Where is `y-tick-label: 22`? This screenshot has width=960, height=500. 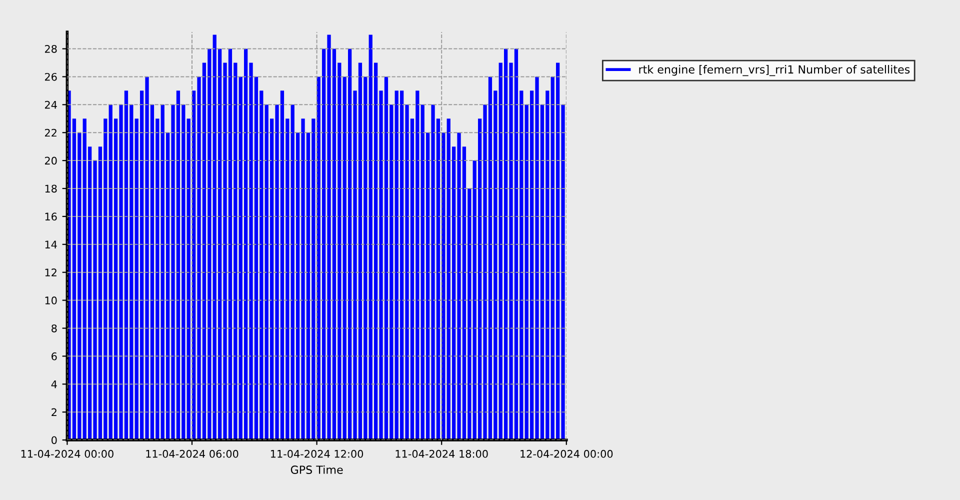
y-tick-label: 22 is located at coordinates (50, 132).